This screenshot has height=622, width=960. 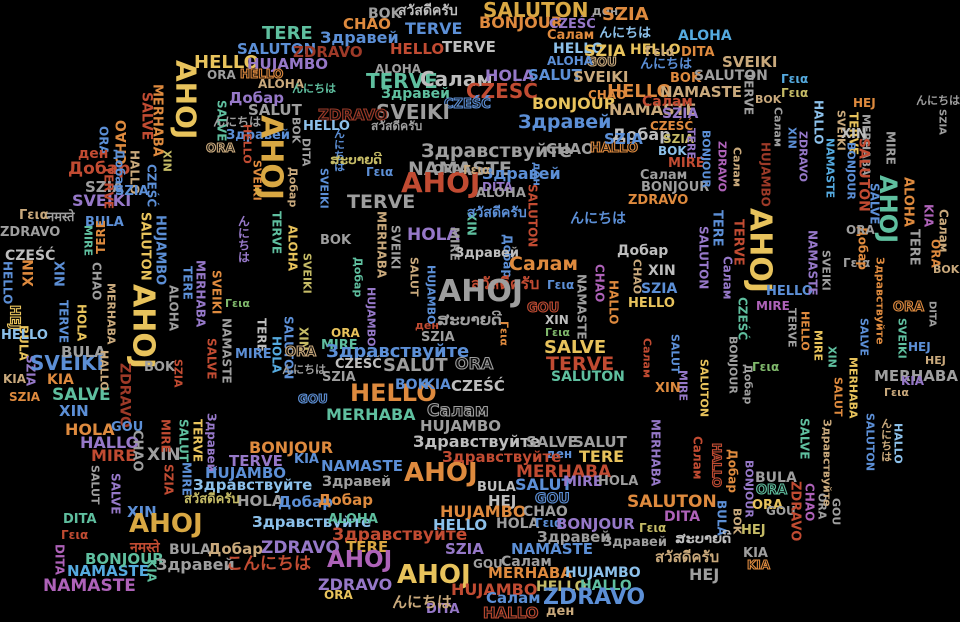 What do you see at coordinates (497, 213) in the screenshot?
I see `word: สวัสดีครับ` at bounding box center [497, 213].